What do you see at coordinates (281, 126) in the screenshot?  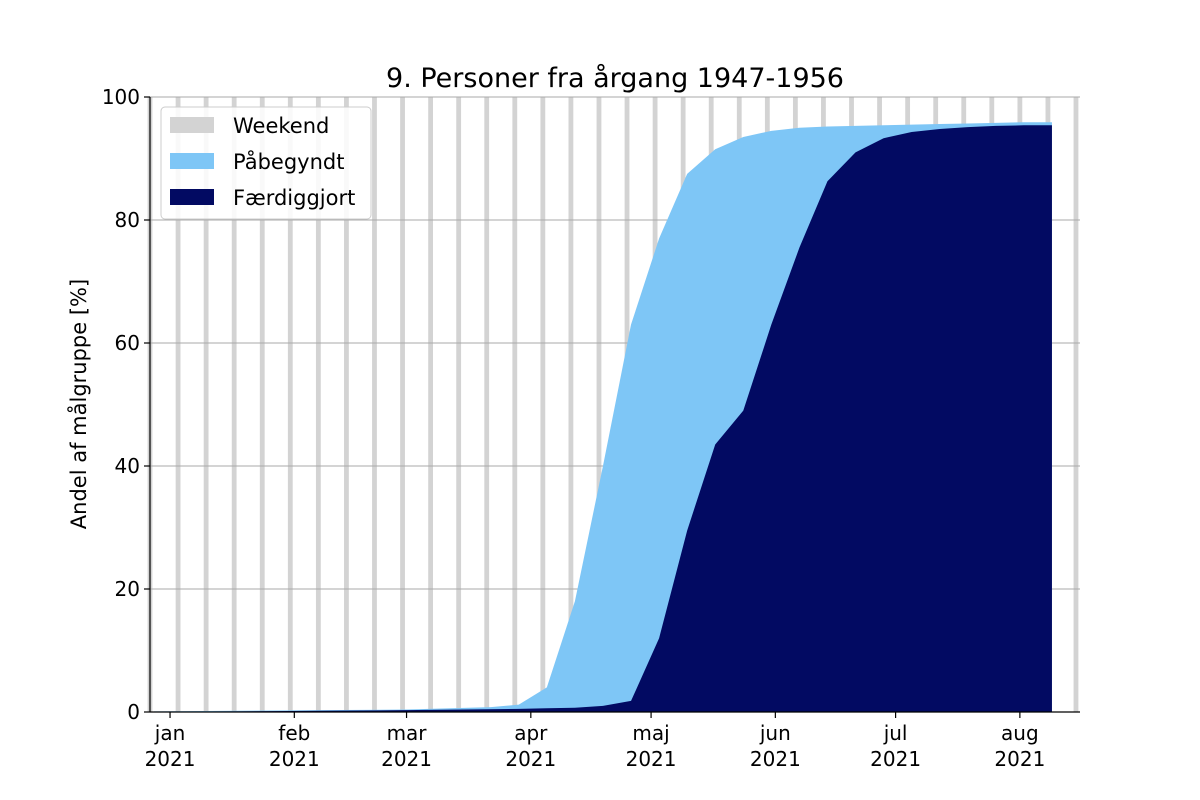 I see `legend-label-weekend: Weekend` at bounding box center [281, 126].